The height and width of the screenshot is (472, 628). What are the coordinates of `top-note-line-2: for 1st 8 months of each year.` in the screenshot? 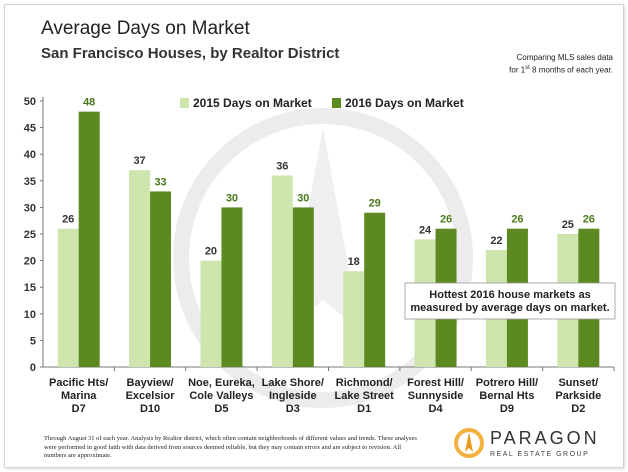 It's located at (538, 69).